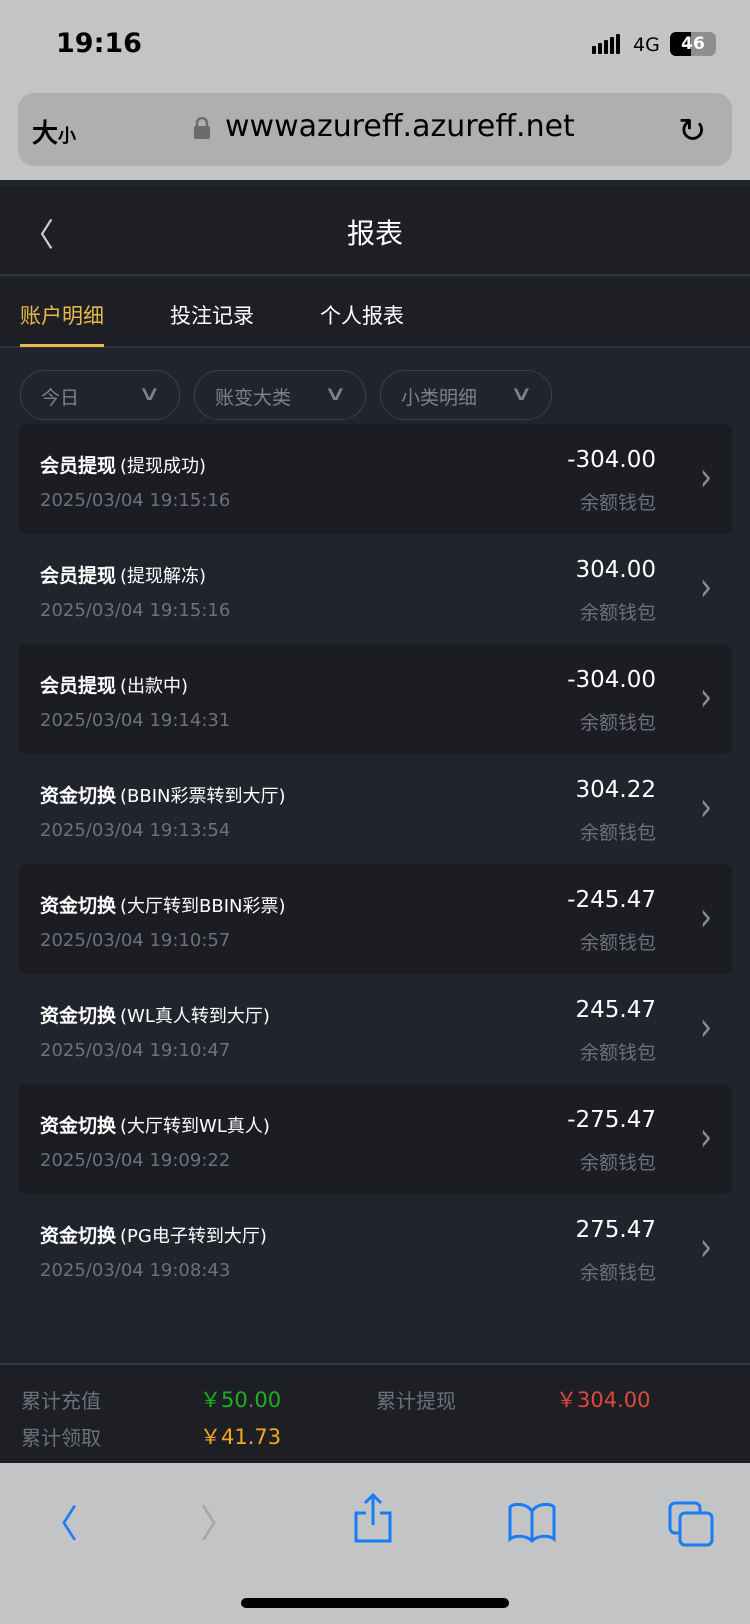 Image resolution: width=750 pixels, height=1624 pixels. I want to click on page-header: 〈 报表, so click(375, 231).